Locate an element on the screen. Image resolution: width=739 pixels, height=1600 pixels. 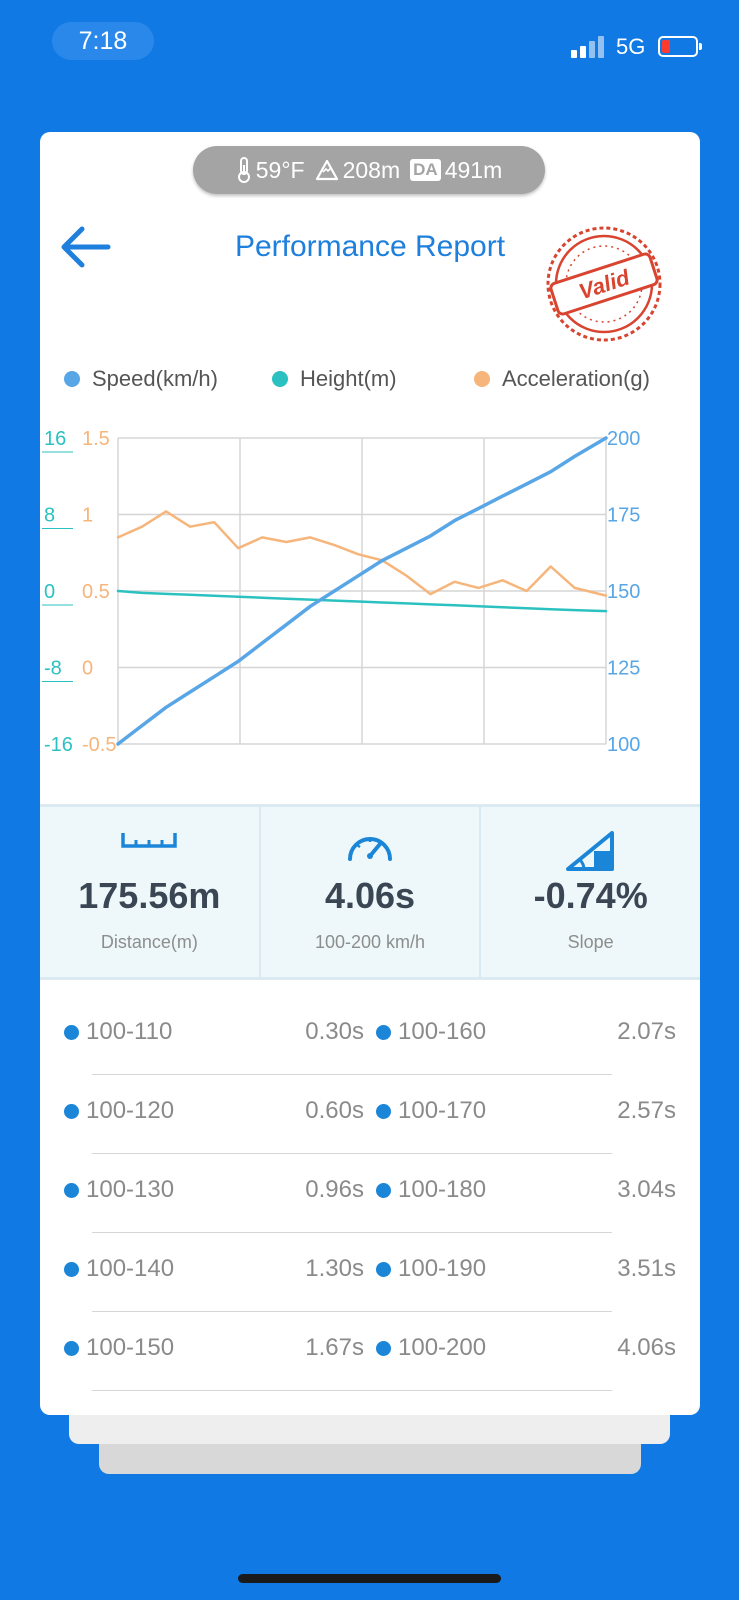
acceleration-tick-label: -0.5 is located at coordinates (99, 743).